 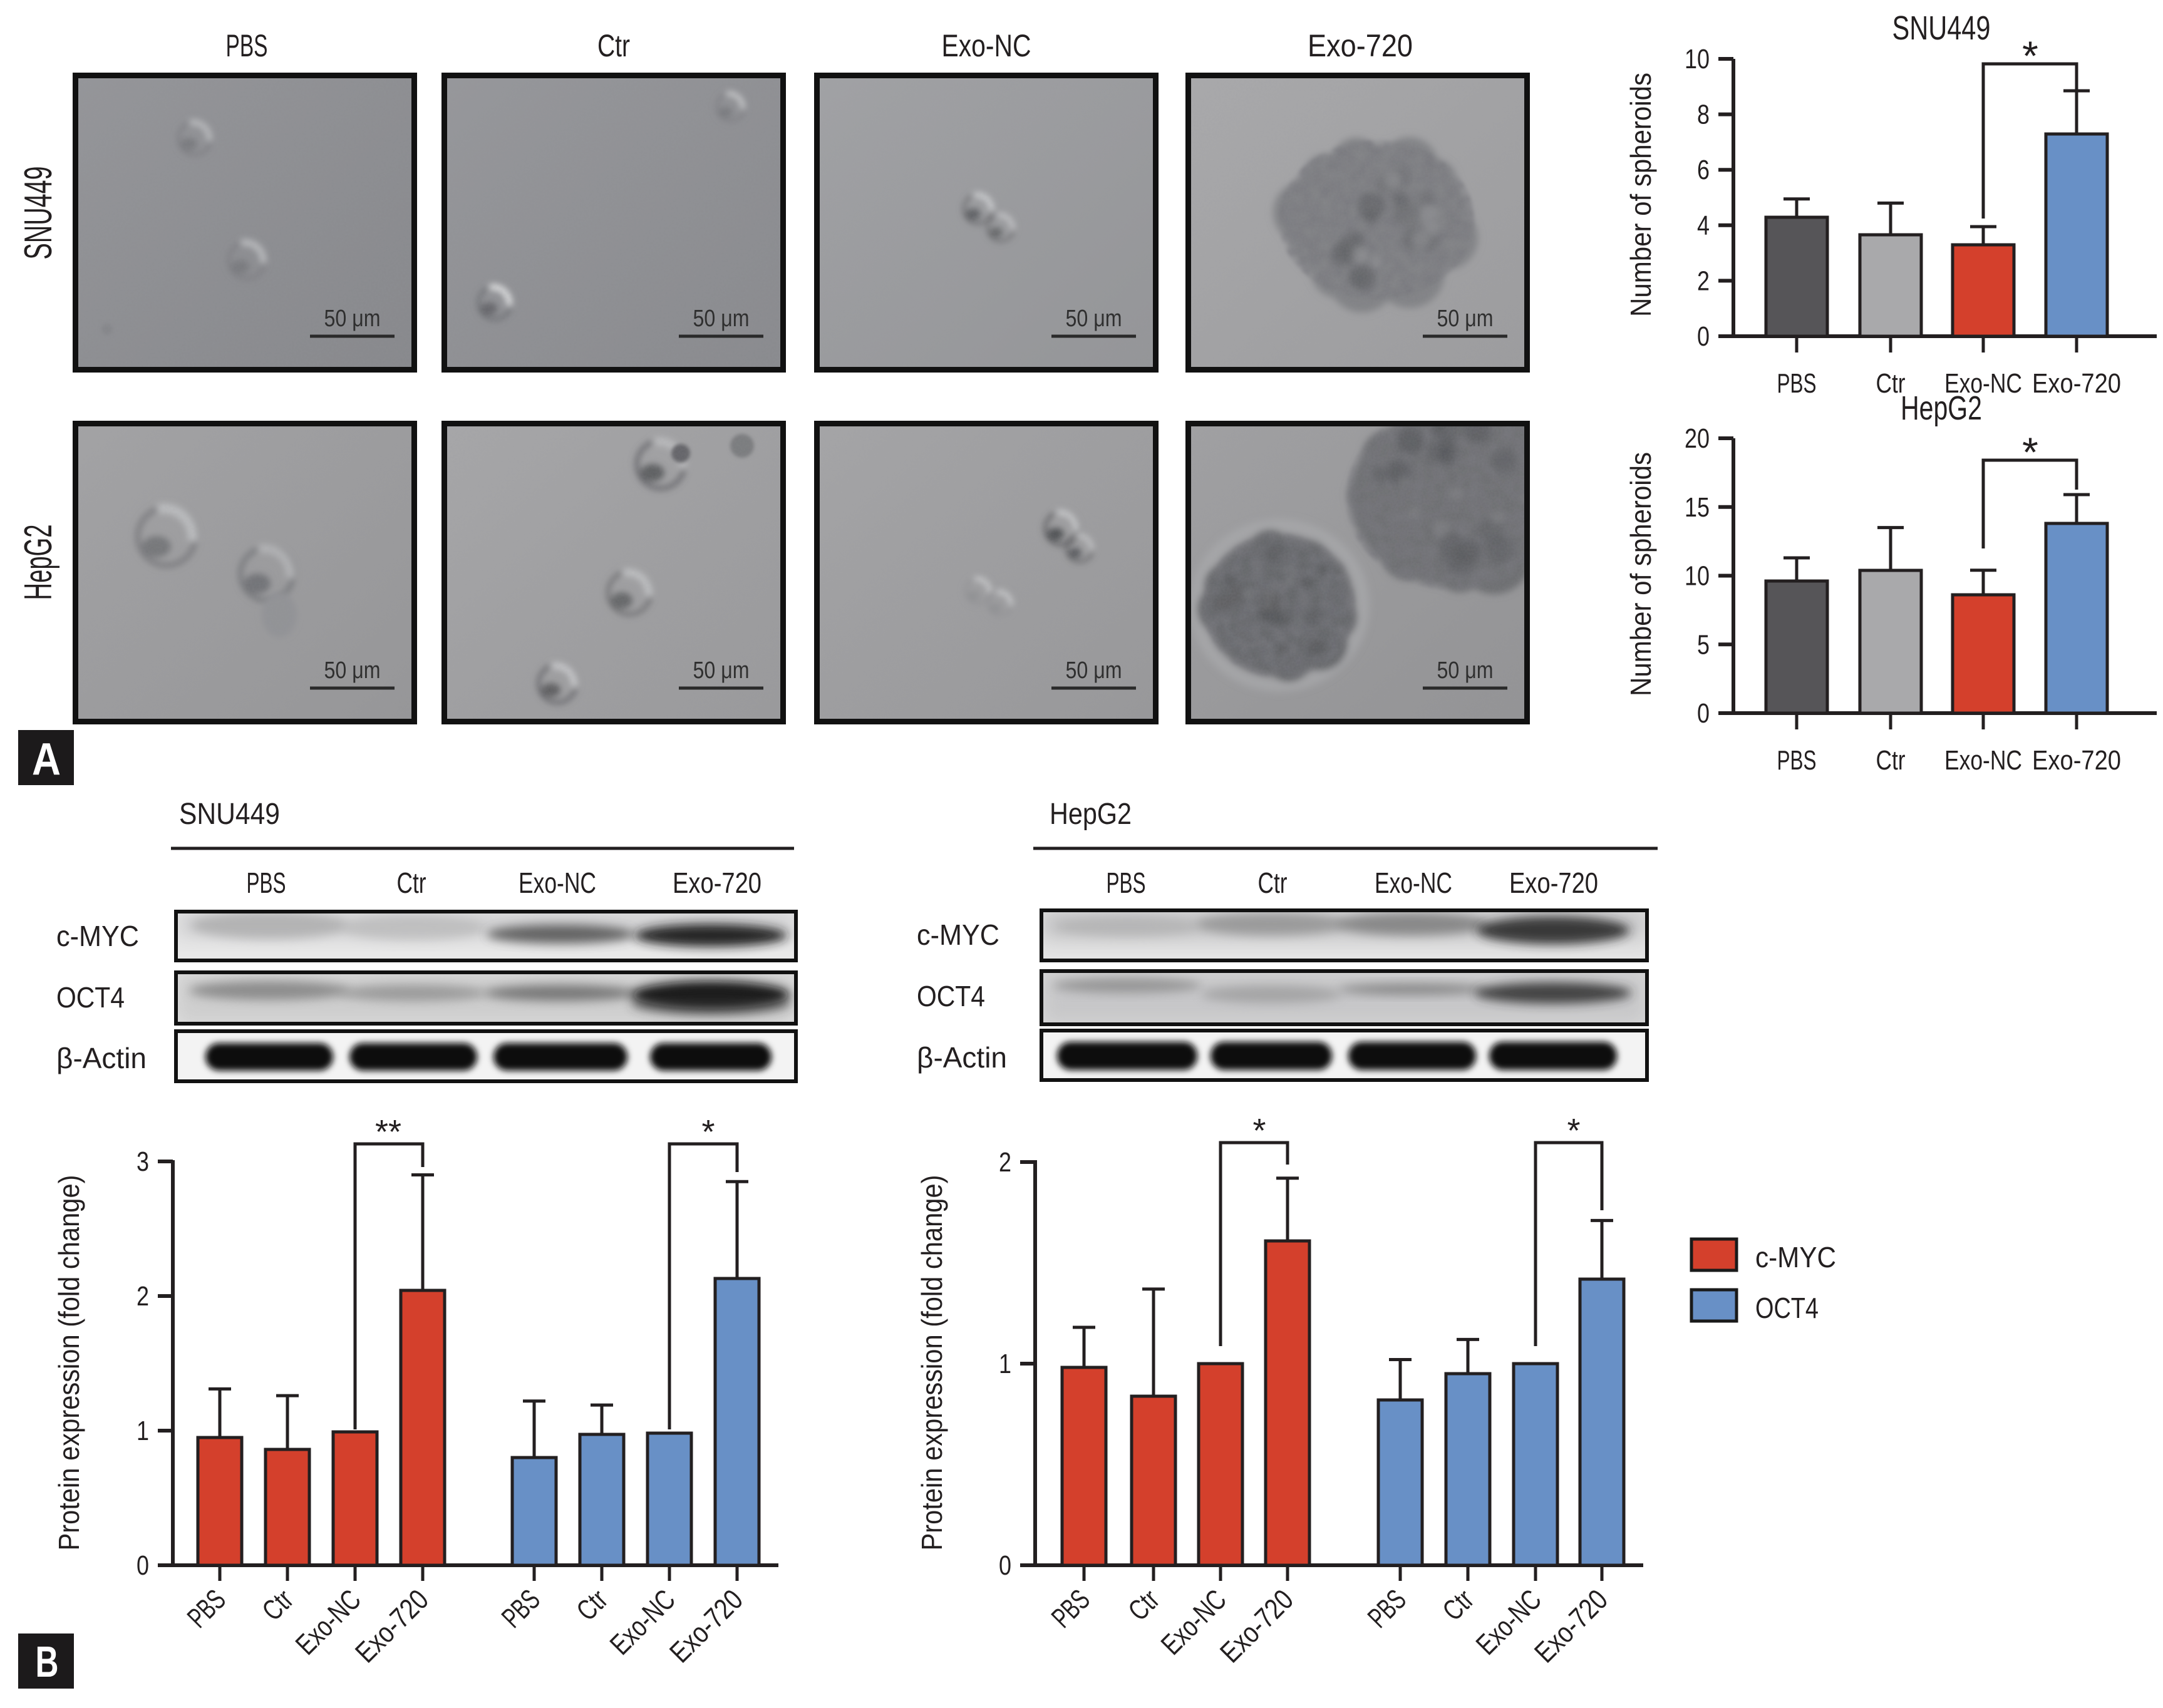 I want to click on svg-text: B, so click(x=47, y=1661).